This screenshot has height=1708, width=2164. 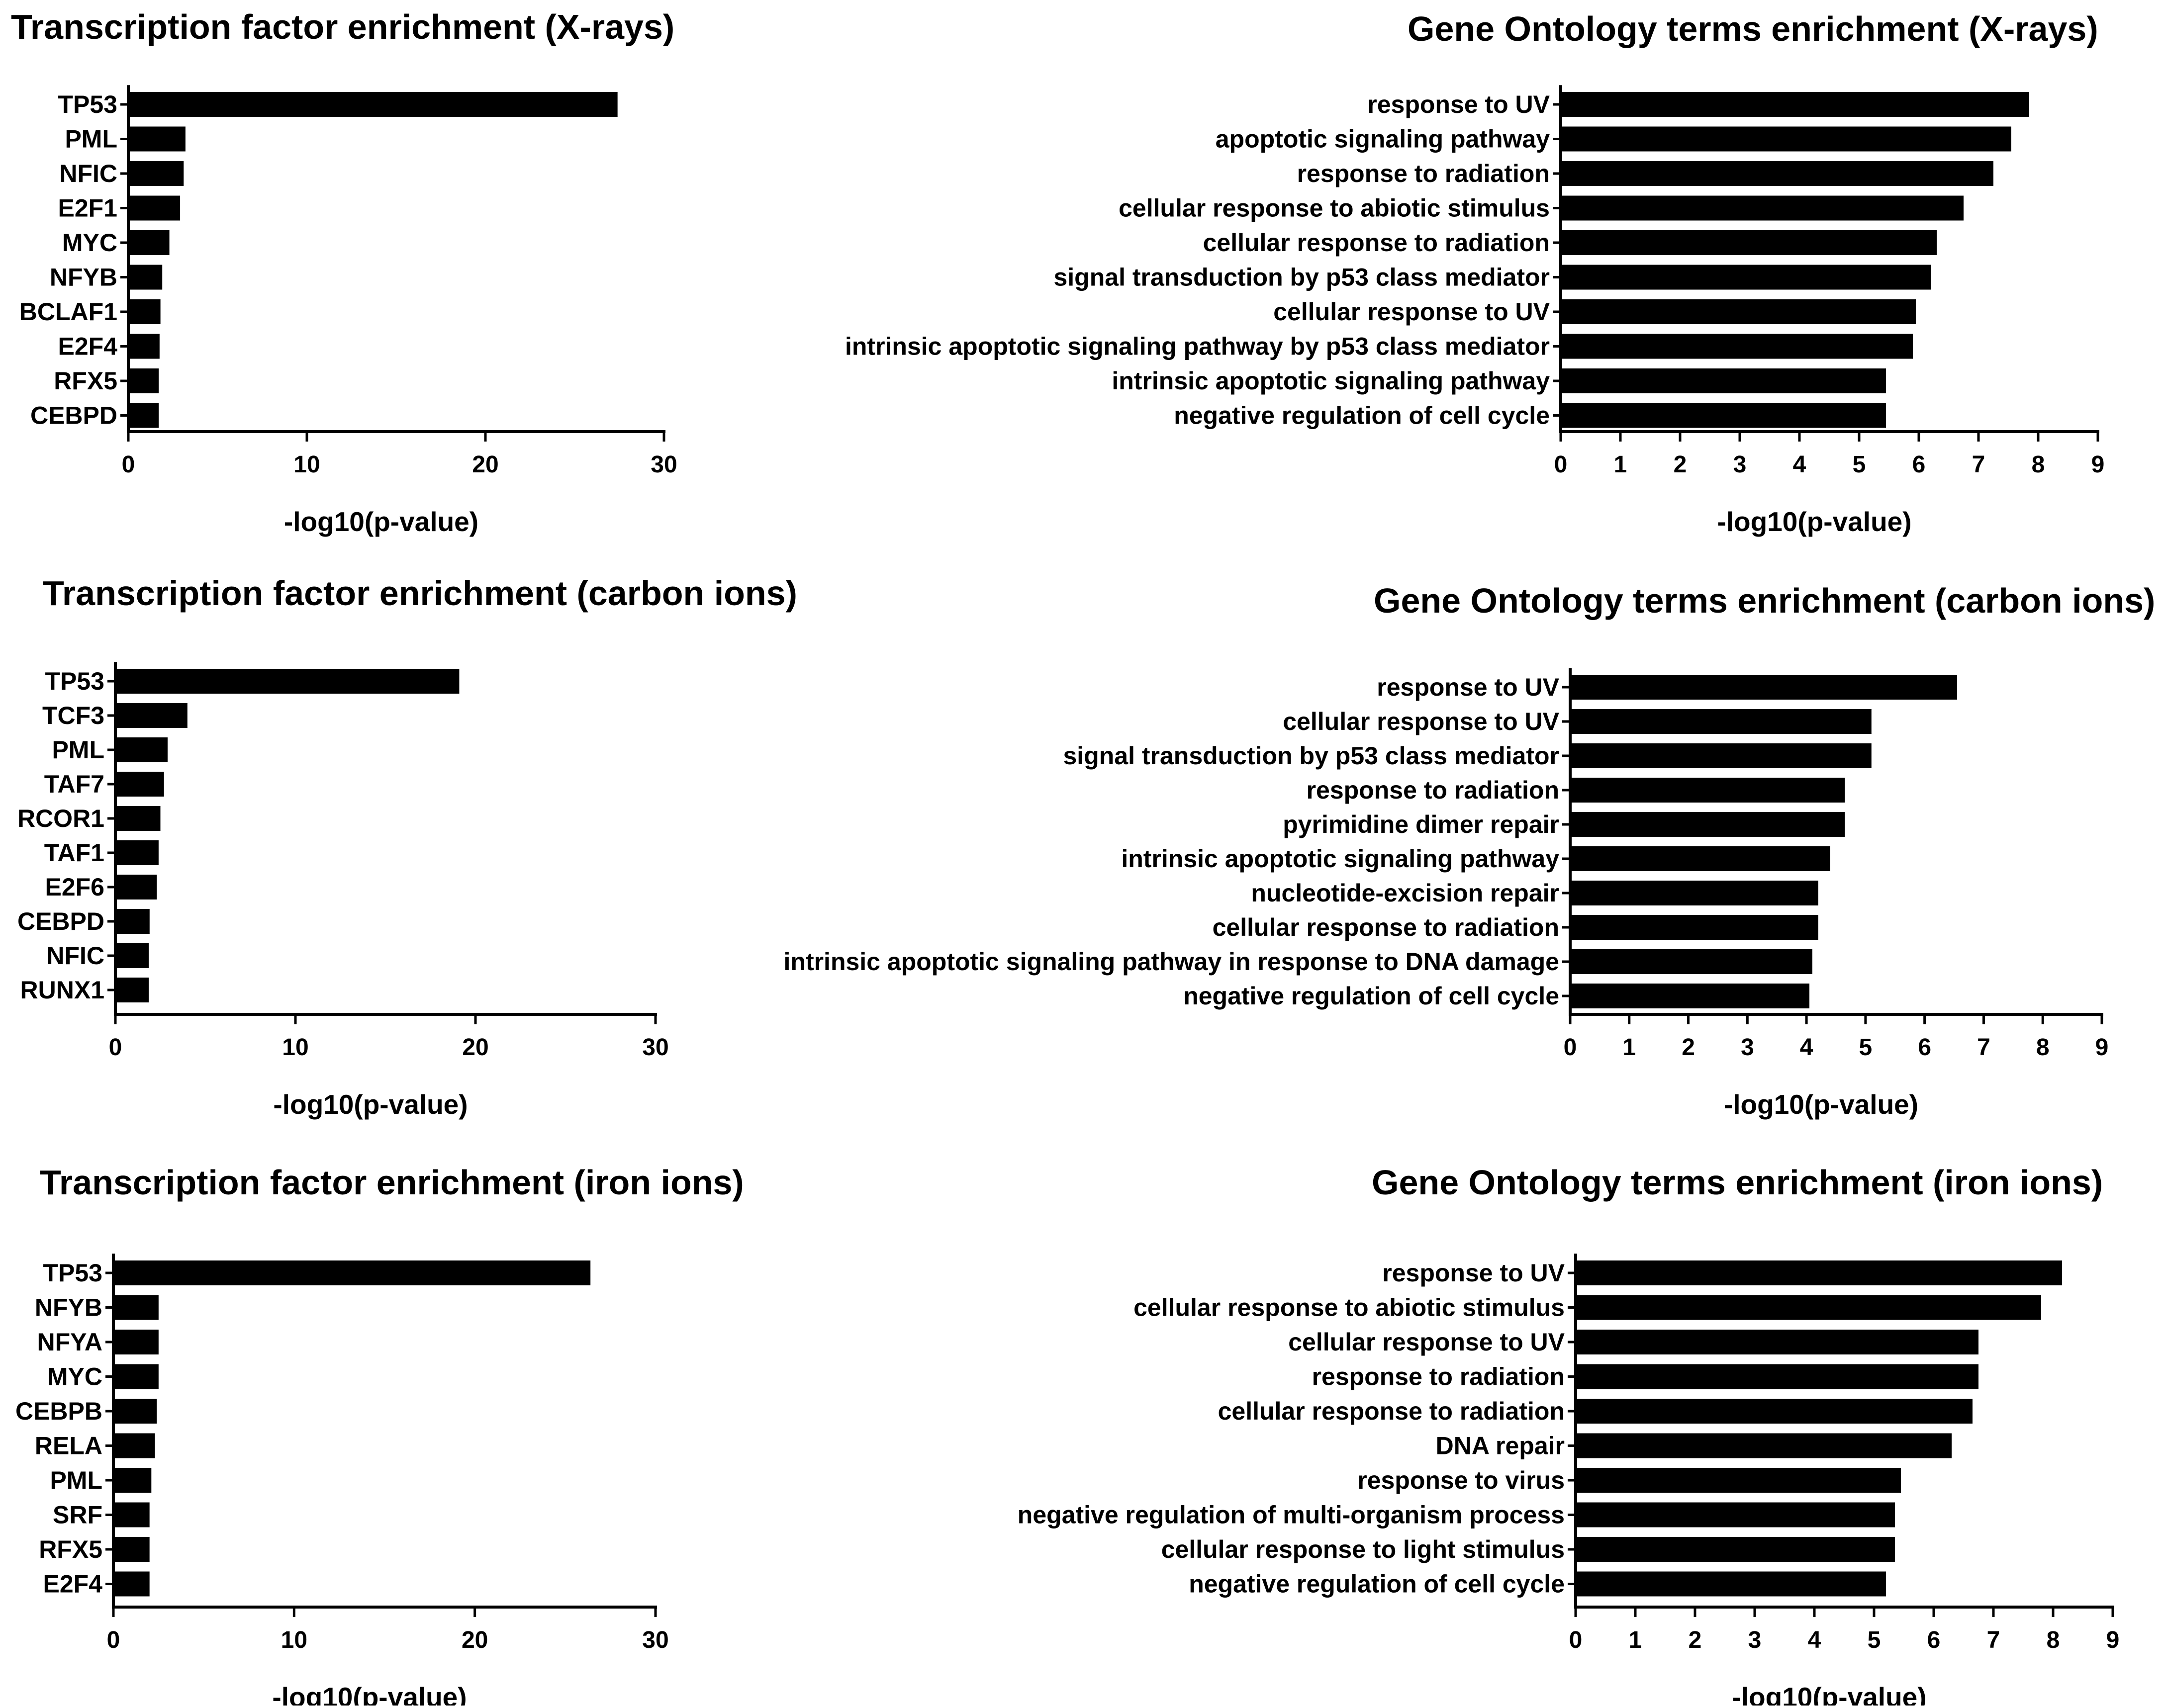 I want to click on category-label: pyrimidine dimer repair, so click(x=1421, y=824).